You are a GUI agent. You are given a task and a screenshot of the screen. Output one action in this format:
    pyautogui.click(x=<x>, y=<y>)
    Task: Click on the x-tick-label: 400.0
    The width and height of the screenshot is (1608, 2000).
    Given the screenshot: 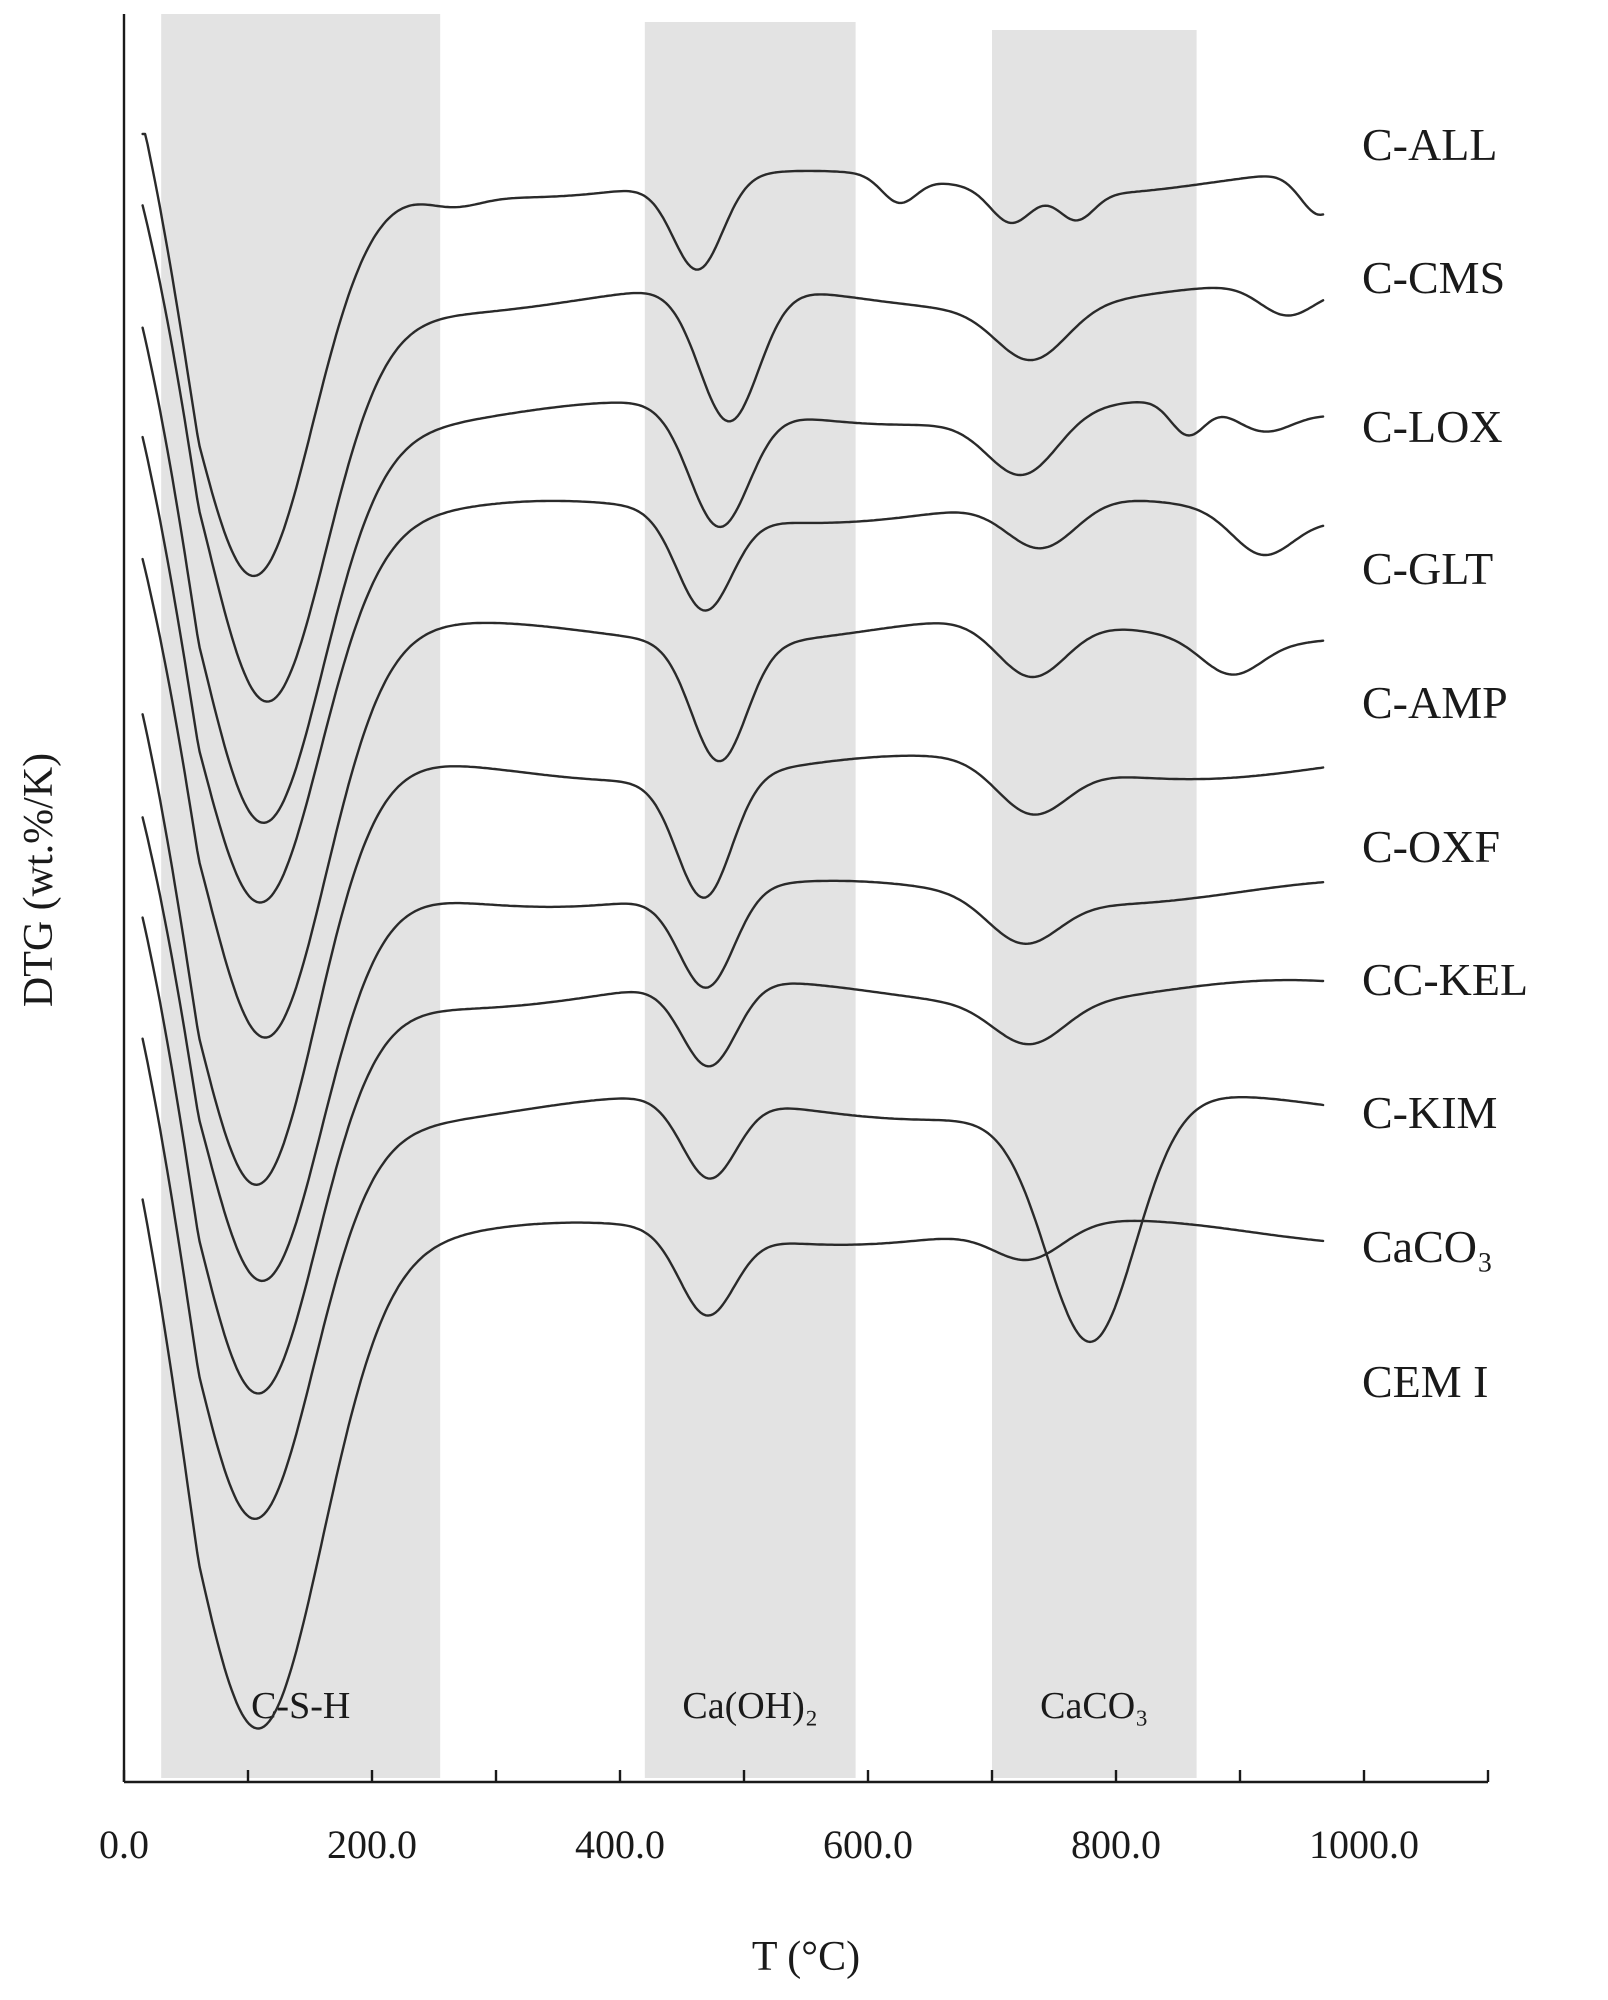 What is the action you would take?
    pyautogui.click(x=620, y=1844)
    